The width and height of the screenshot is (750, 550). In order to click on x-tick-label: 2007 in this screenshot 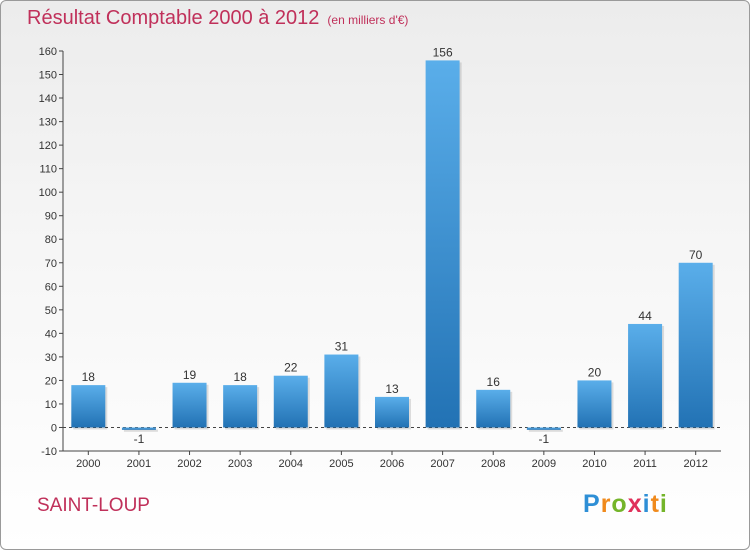, I will do `click(442, 464)`.